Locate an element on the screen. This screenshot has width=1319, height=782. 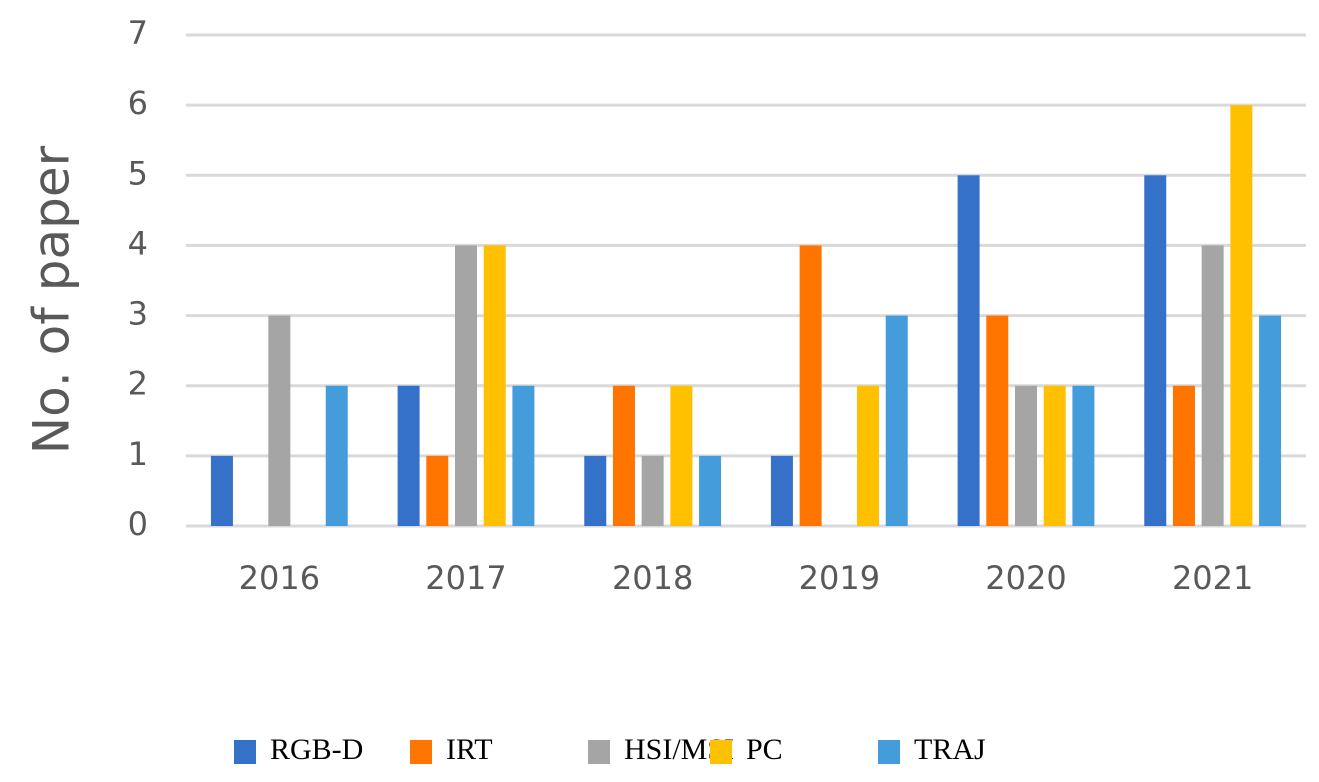
bar-pc-2020 is located at coordinates (1054, 455).